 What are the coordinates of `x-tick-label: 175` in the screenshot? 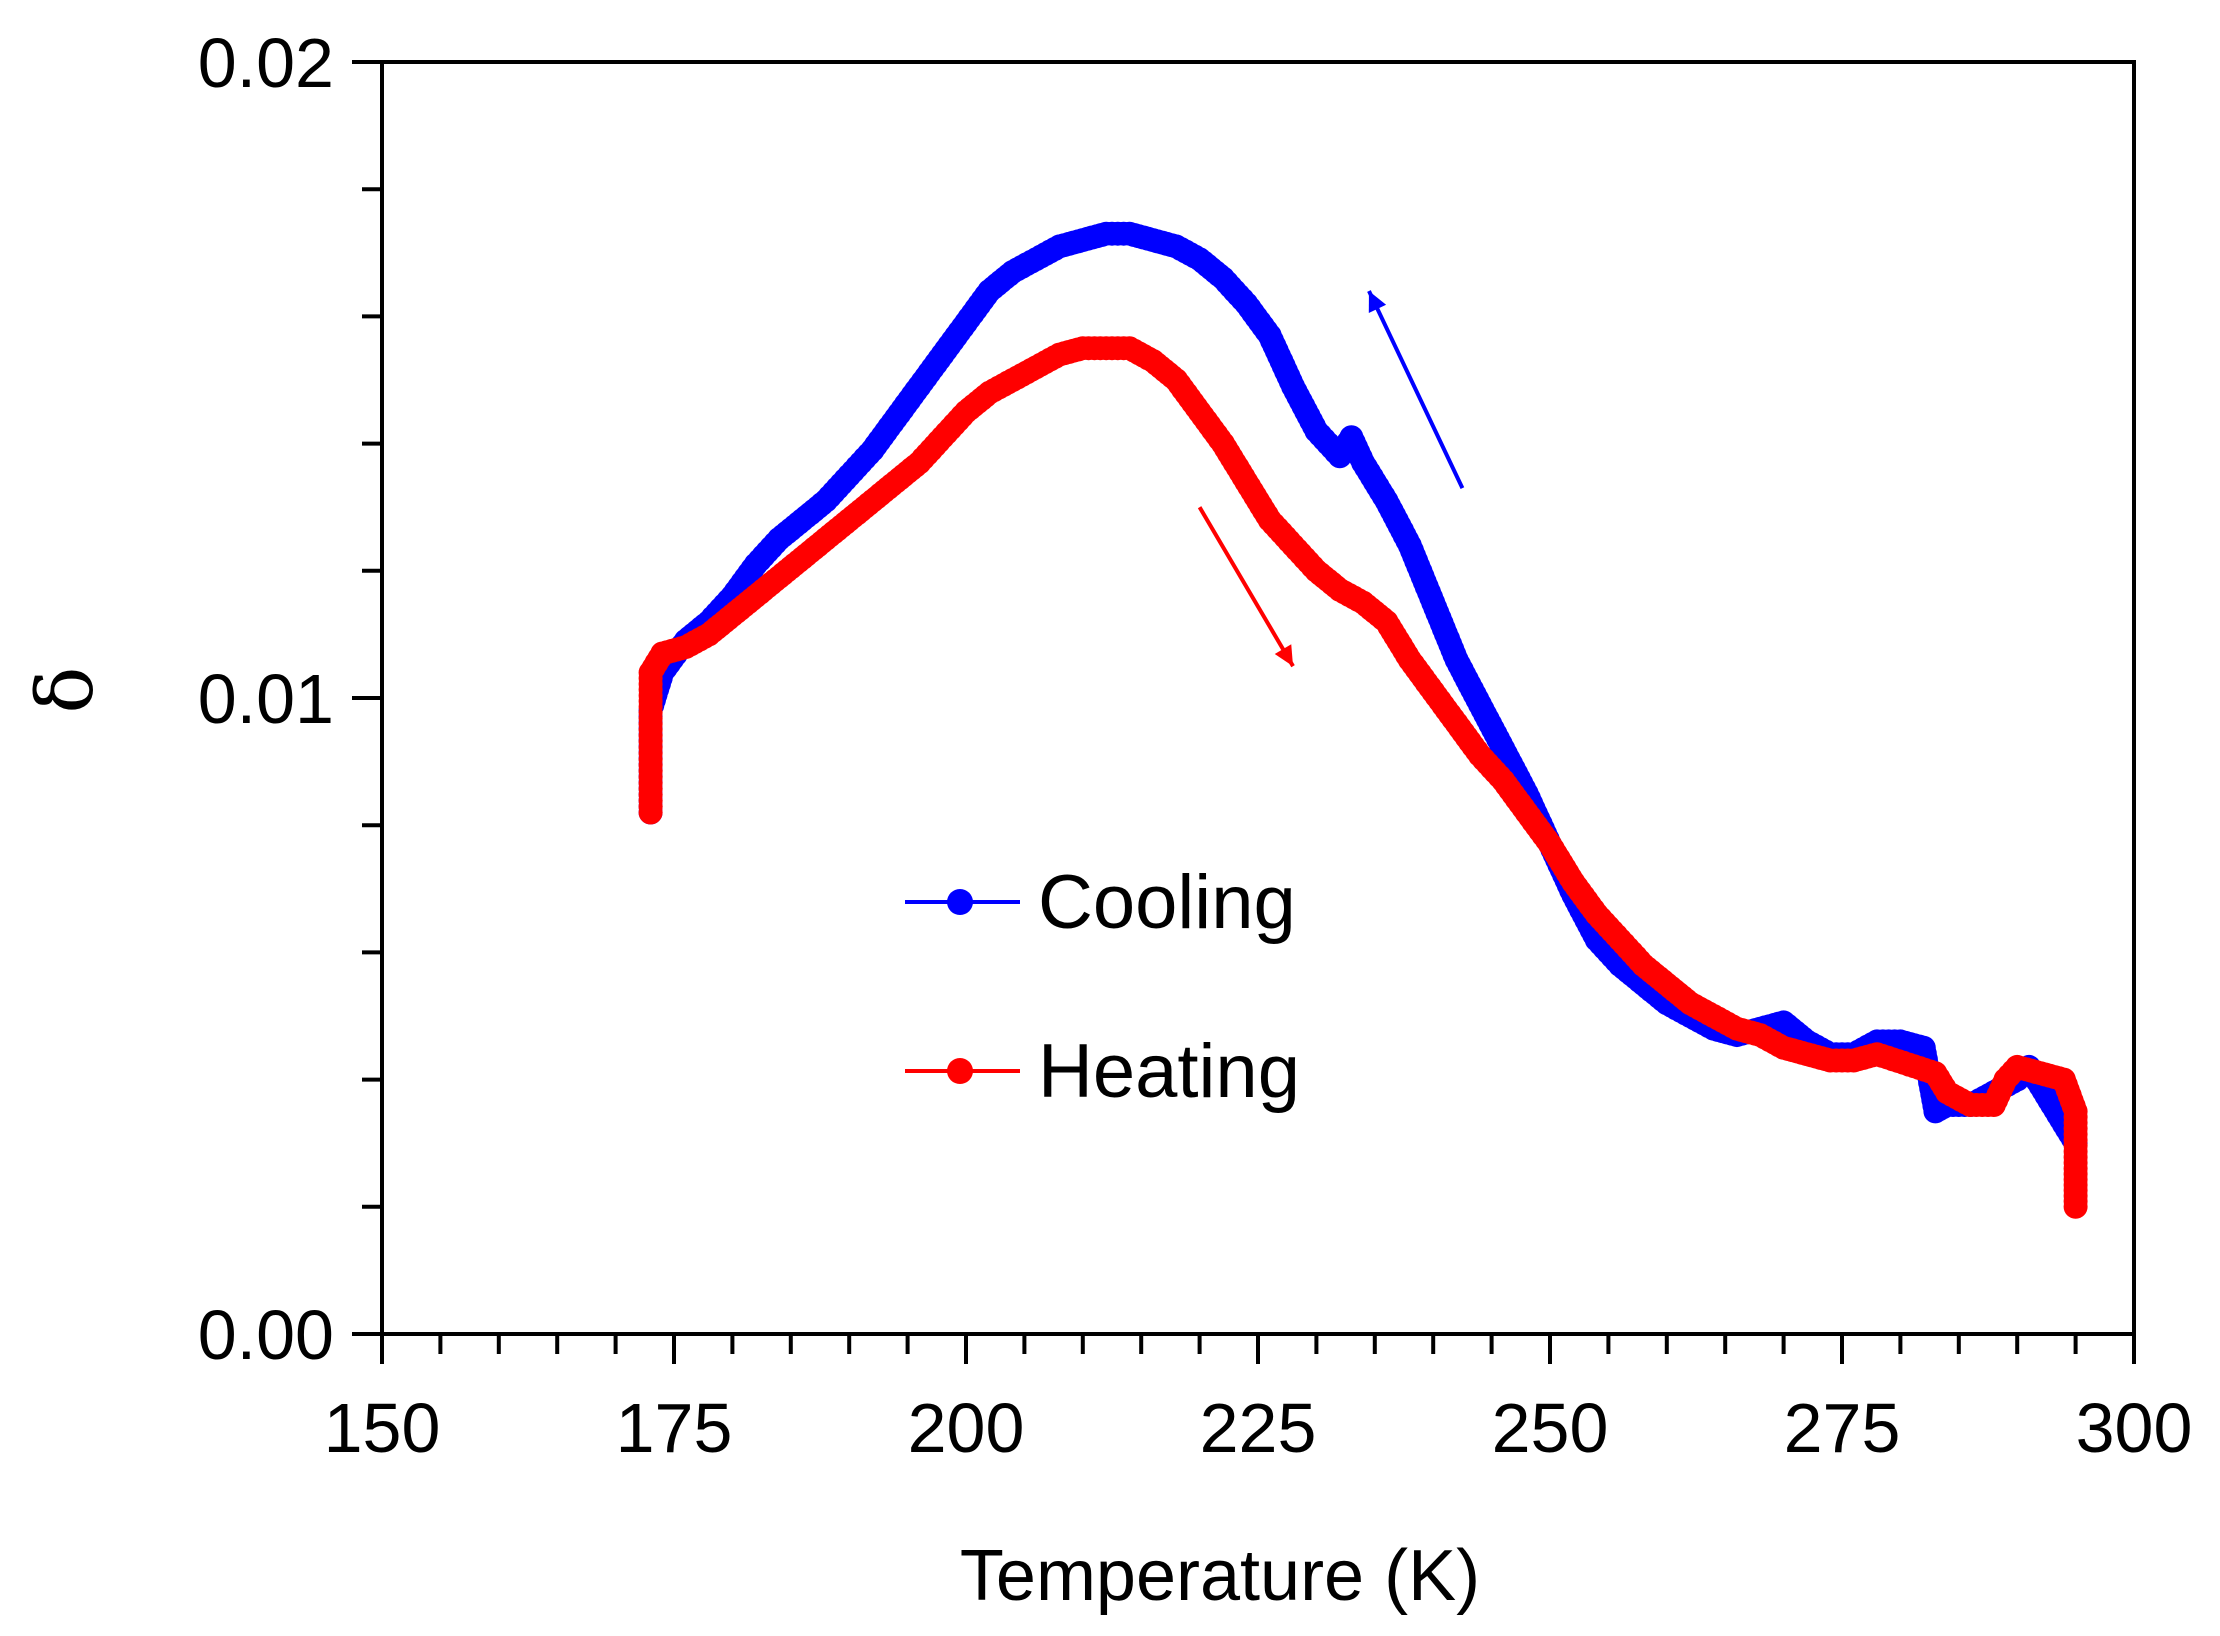 It's located at (674, 1428).